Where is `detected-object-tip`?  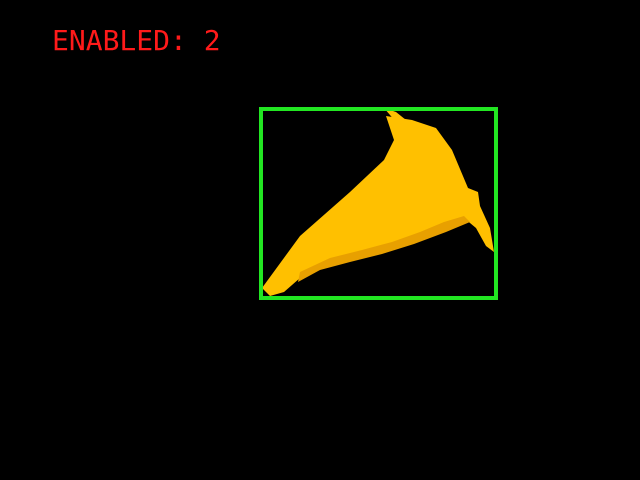 detected-object-tip is located at coordinates (395, 115).